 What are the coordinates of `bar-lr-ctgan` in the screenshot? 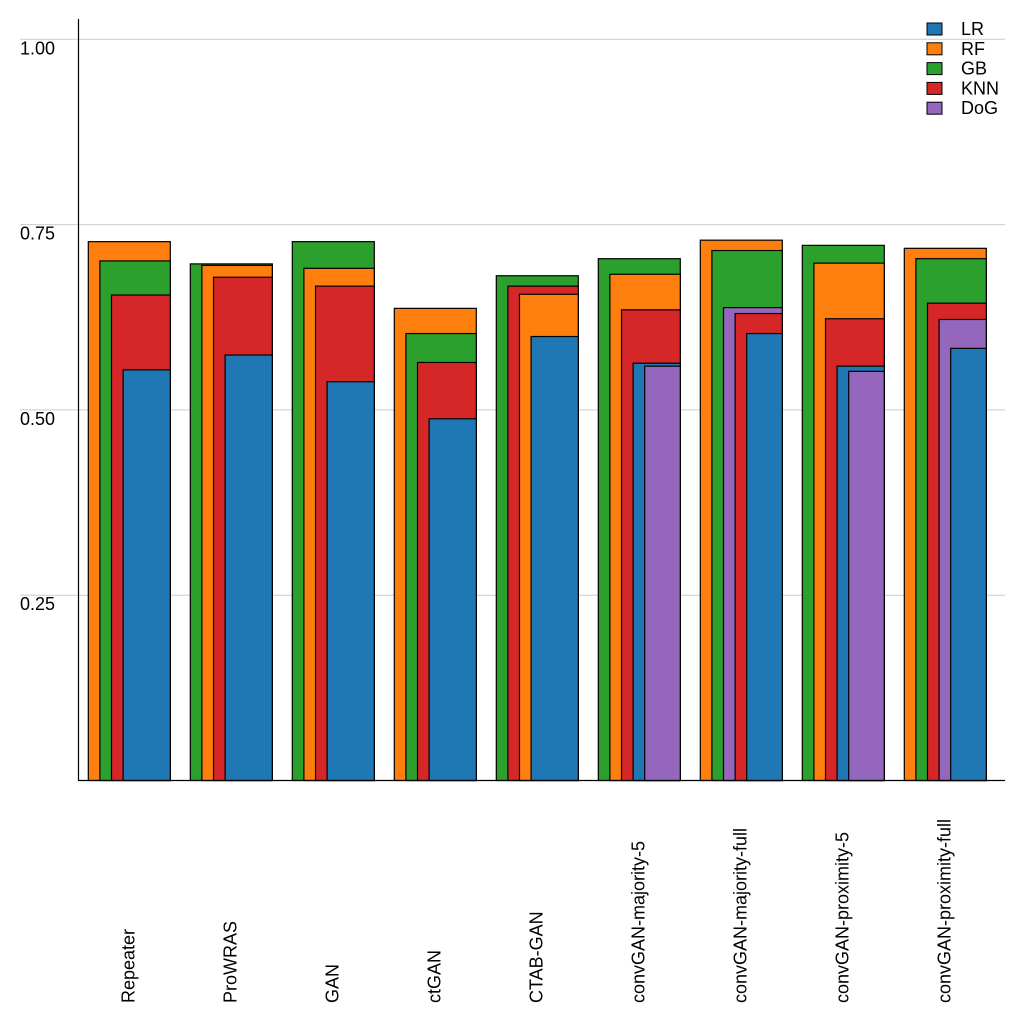 It's located at (452, 600).